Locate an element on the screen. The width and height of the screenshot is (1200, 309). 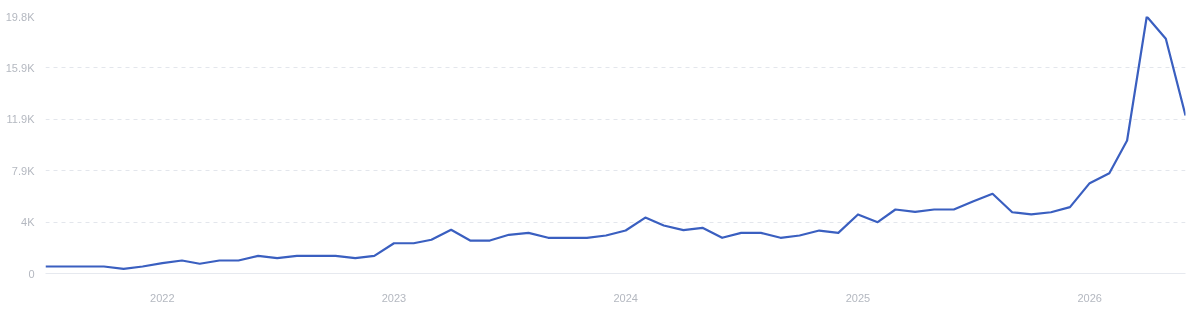
x-tick-label: 2023 is located at coordinates (394, 297).